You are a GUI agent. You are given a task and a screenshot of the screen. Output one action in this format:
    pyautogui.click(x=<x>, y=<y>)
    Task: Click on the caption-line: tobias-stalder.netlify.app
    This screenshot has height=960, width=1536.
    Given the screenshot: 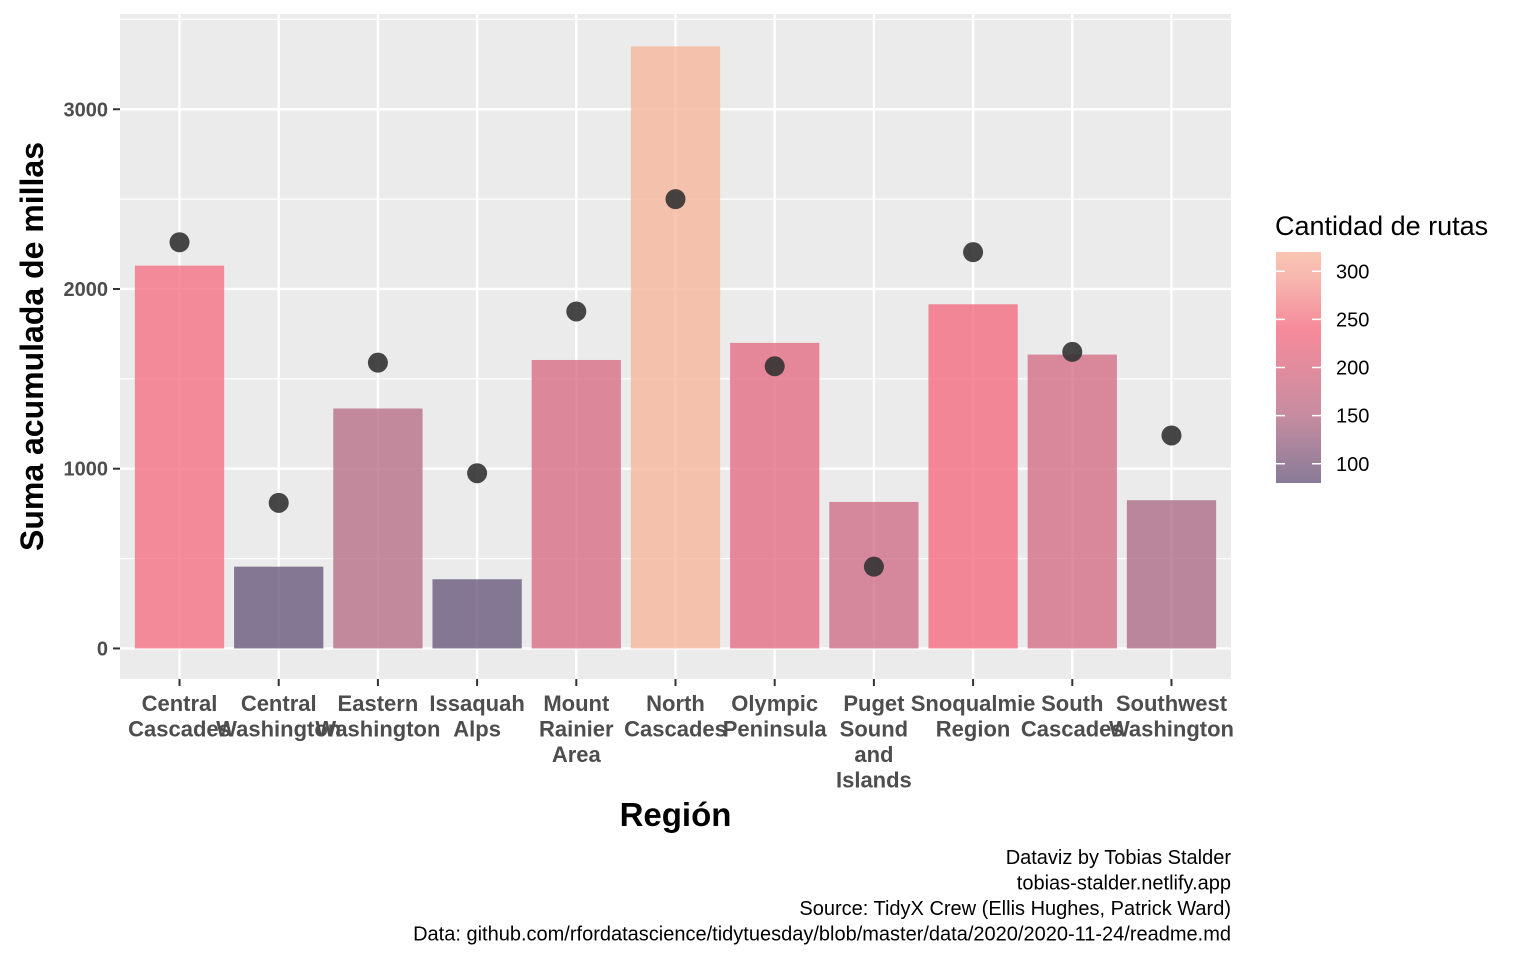 What is the action you would take?
    pyautogui.click(x=1124, y=884)
    